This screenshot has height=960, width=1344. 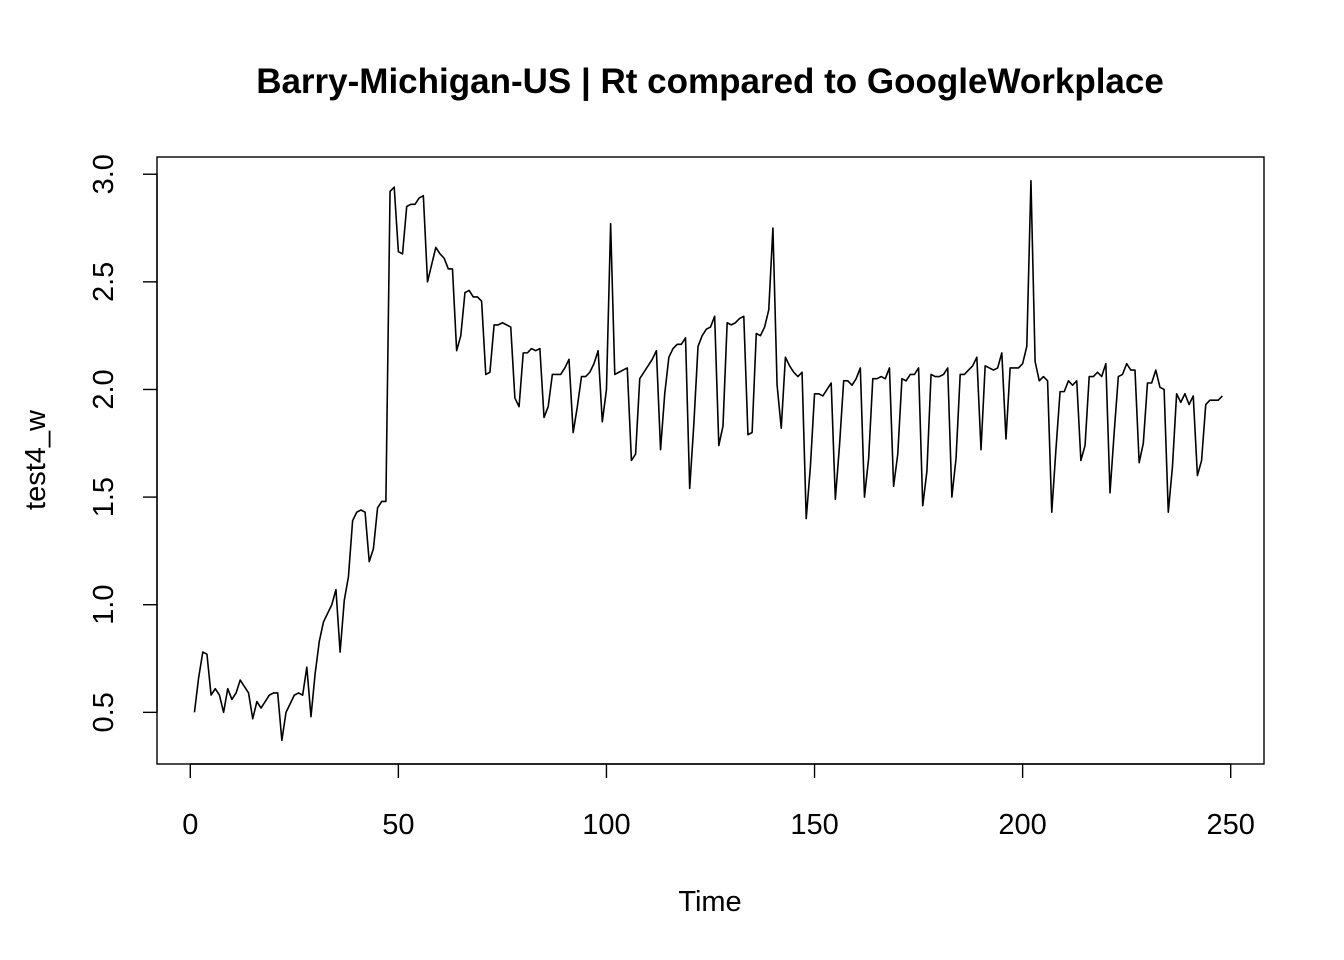 What do you see at coordinates (104, 282) in the screenshot?
I see `y-tick-label: 2.5` at bounding box center [104, 282].